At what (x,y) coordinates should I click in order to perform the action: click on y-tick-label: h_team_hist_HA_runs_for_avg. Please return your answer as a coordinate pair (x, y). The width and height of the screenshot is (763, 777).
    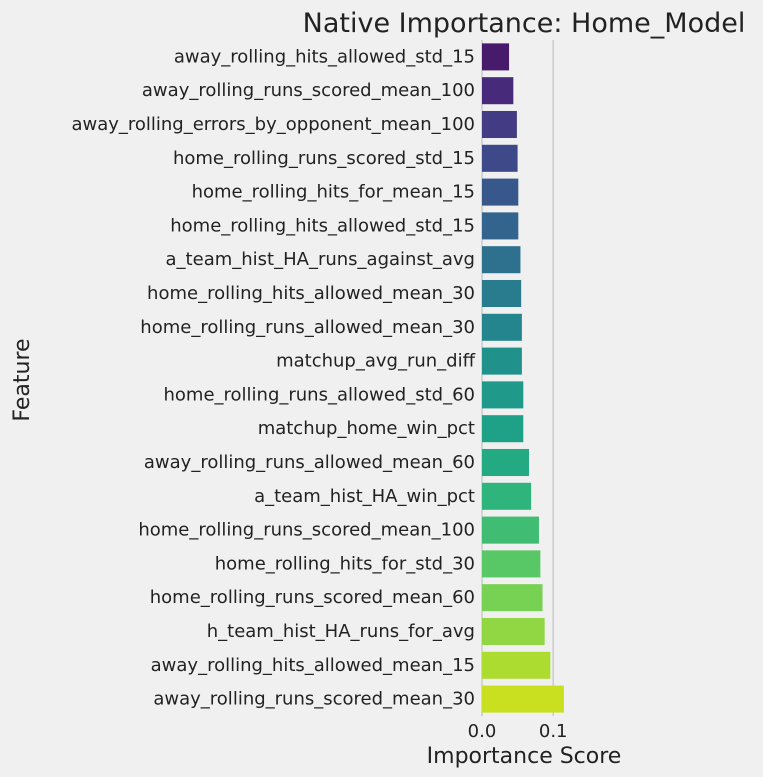
    Looking at the image, I should click on (341, 631).